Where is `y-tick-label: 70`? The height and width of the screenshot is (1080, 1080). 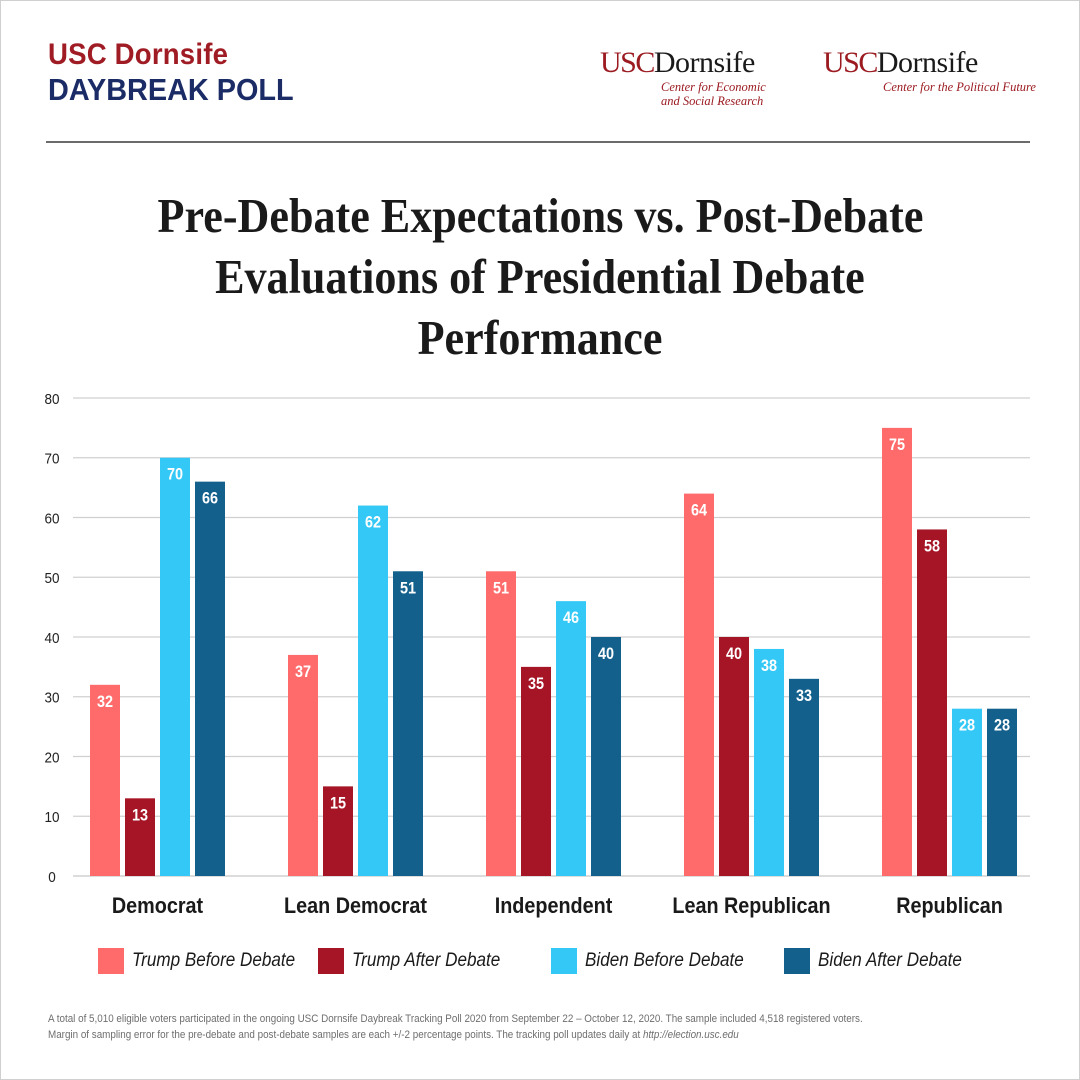
y-tick-label: 70 is located at coordinates (51, 459).